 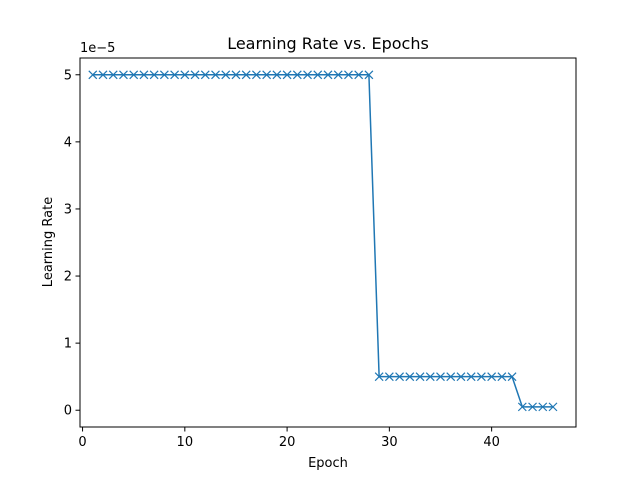 I want to click on x-axis-ticks: 0 10 20 30 40, so click(x=289, y=438).